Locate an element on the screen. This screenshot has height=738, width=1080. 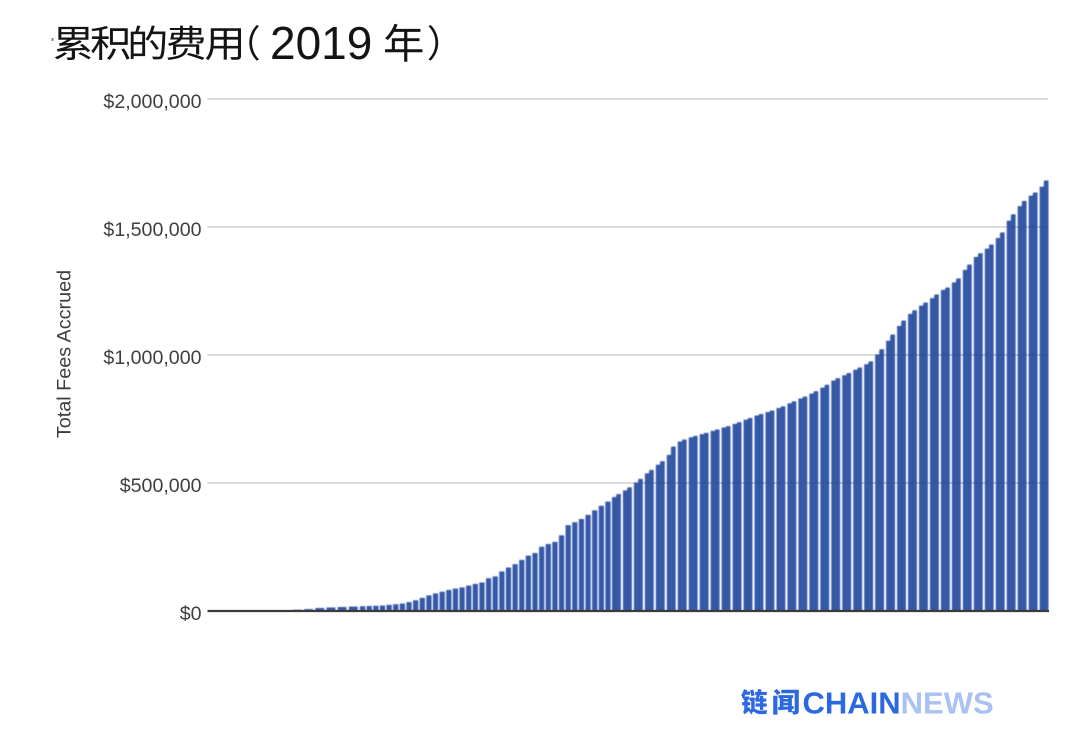
svg-text: Total Fees Accrued is located at coordinates (65, 354).